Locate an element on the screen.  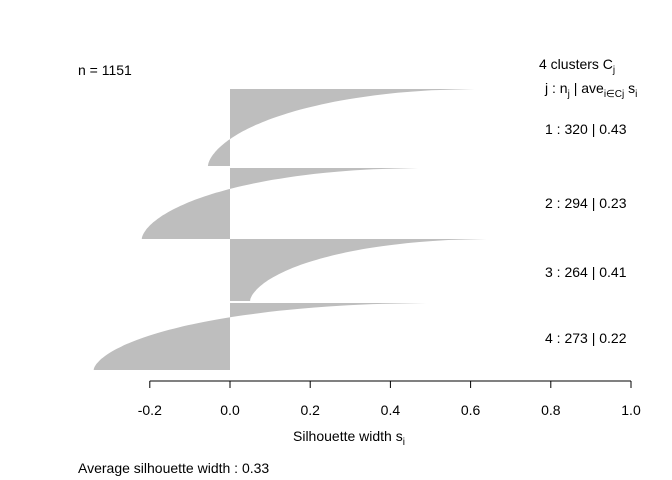
x-axis: -0.2 0.0 0.2 0.4 0.6 0.8 1.0 is located at coordinates (389, 399).